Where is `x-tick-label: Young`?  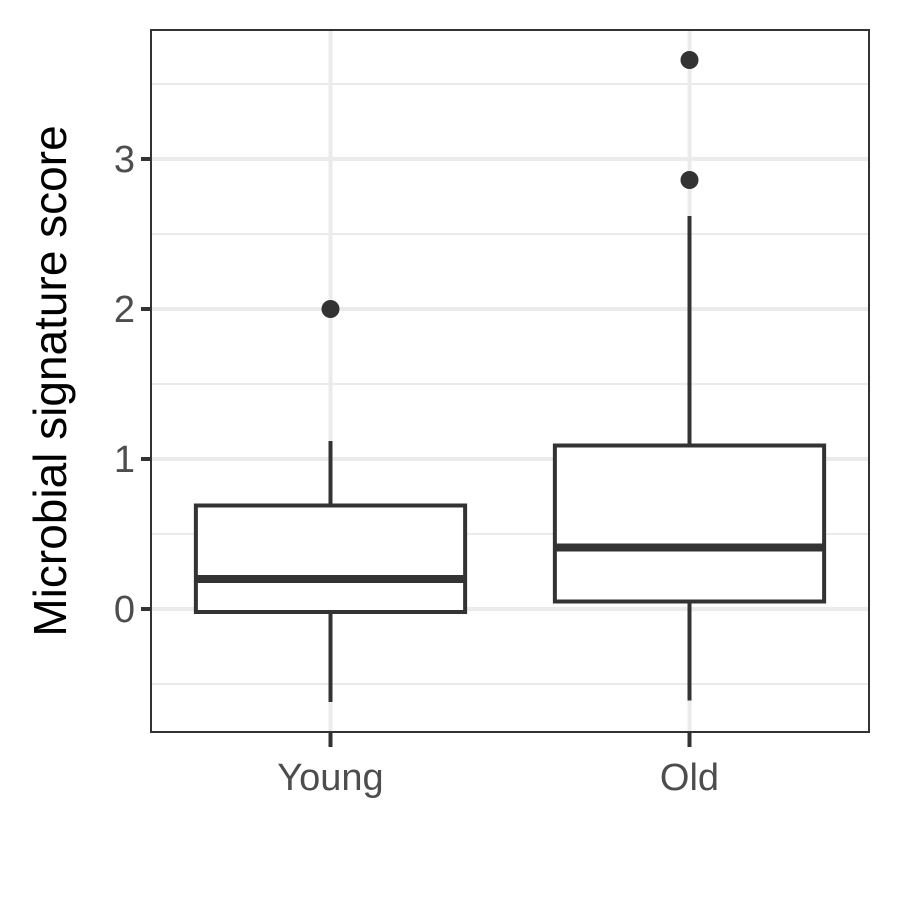 x-tick-label: Young is located at coordinates (330, 778).